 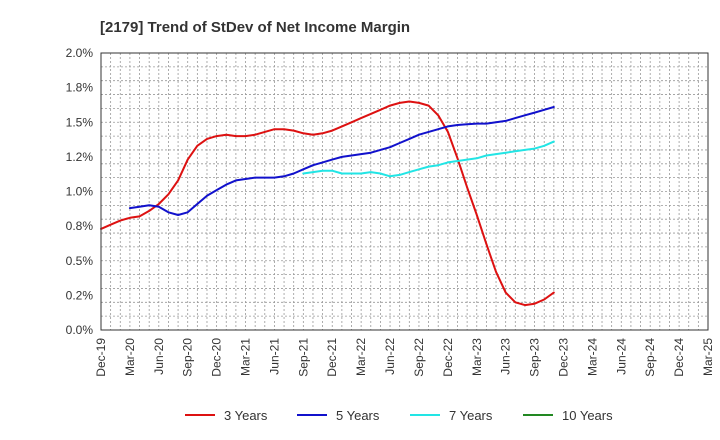 I want to click on x-tick-label: Dec-24, so click(x=679, y=357).